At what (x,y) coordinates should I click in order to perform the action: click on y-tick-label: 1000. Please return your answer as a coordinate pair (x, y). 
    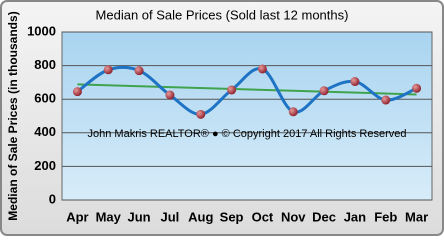
    Looking at the image, I should click on (41, 30).